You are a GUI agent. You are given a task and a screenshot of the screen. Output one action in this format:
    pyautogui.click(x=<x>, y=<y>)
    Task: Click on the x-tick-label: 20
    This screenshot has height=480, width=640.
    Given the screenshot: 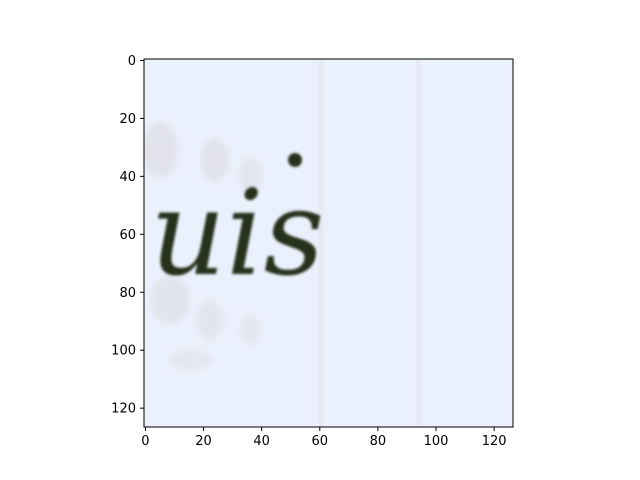 What is the action you would take?
    pyautogui.click(x=203, y=441)
    